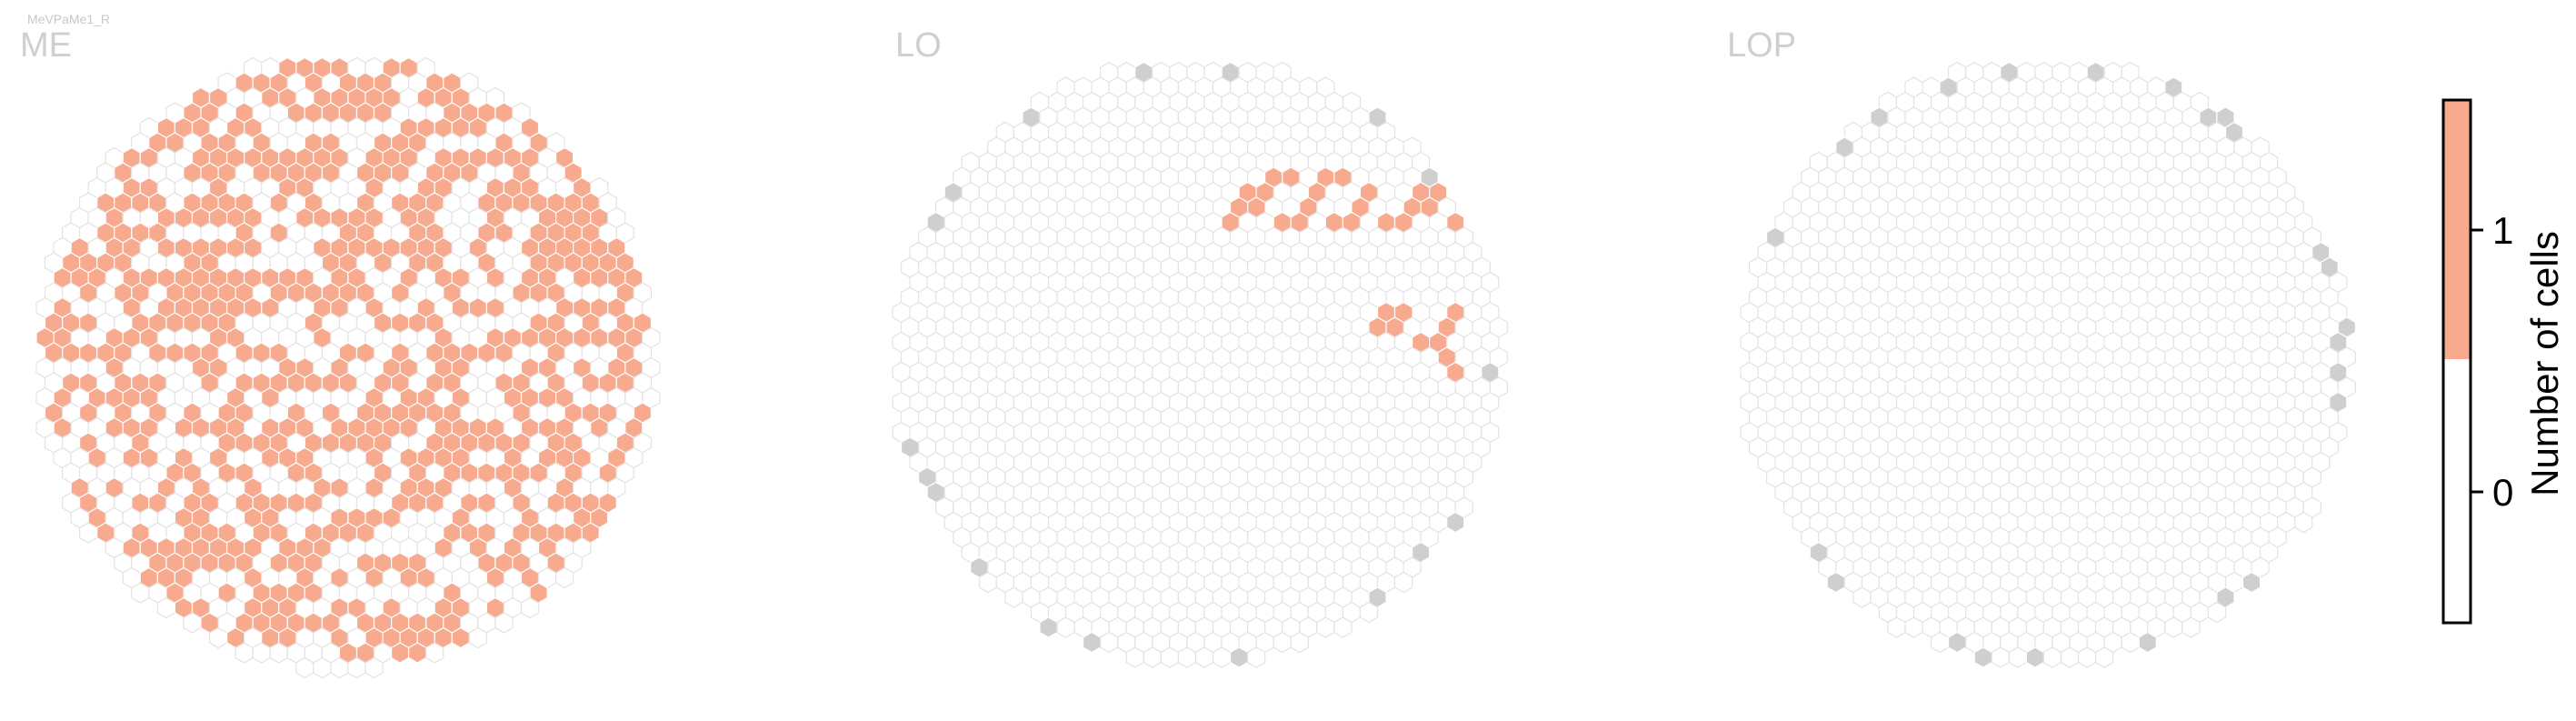 This screenshot has width=2576, height=721. What do you see at coordinates (1761, 45) in the screenshot?
I see `panel-title-lop: LOP` at bounding box center [1761, 45].